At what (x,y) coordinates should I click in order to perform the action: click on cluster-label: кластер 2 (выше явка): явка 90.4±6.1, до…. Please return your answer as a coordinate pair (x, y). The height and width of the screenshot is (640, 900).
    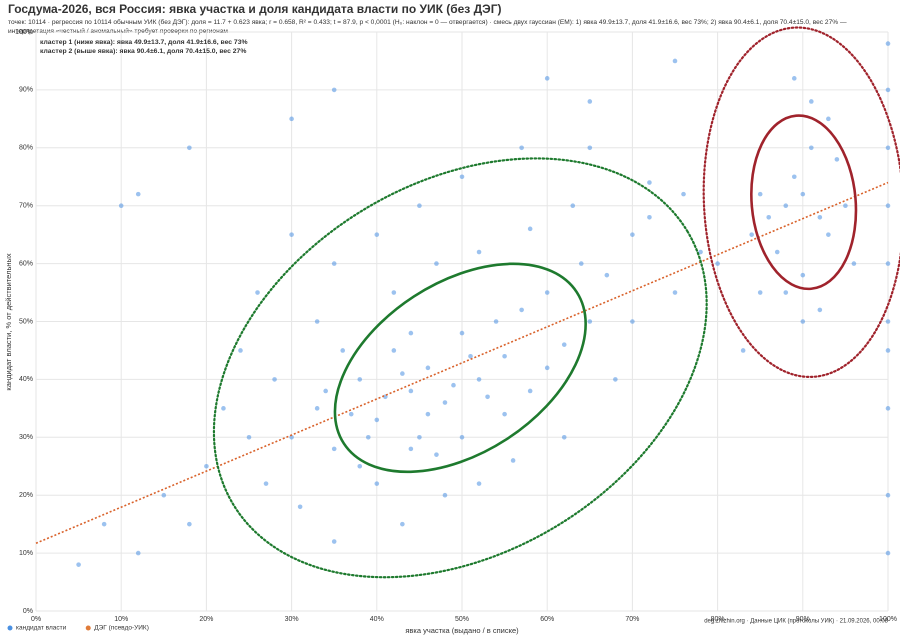
    Looking at the image, I should click on (143, 51).